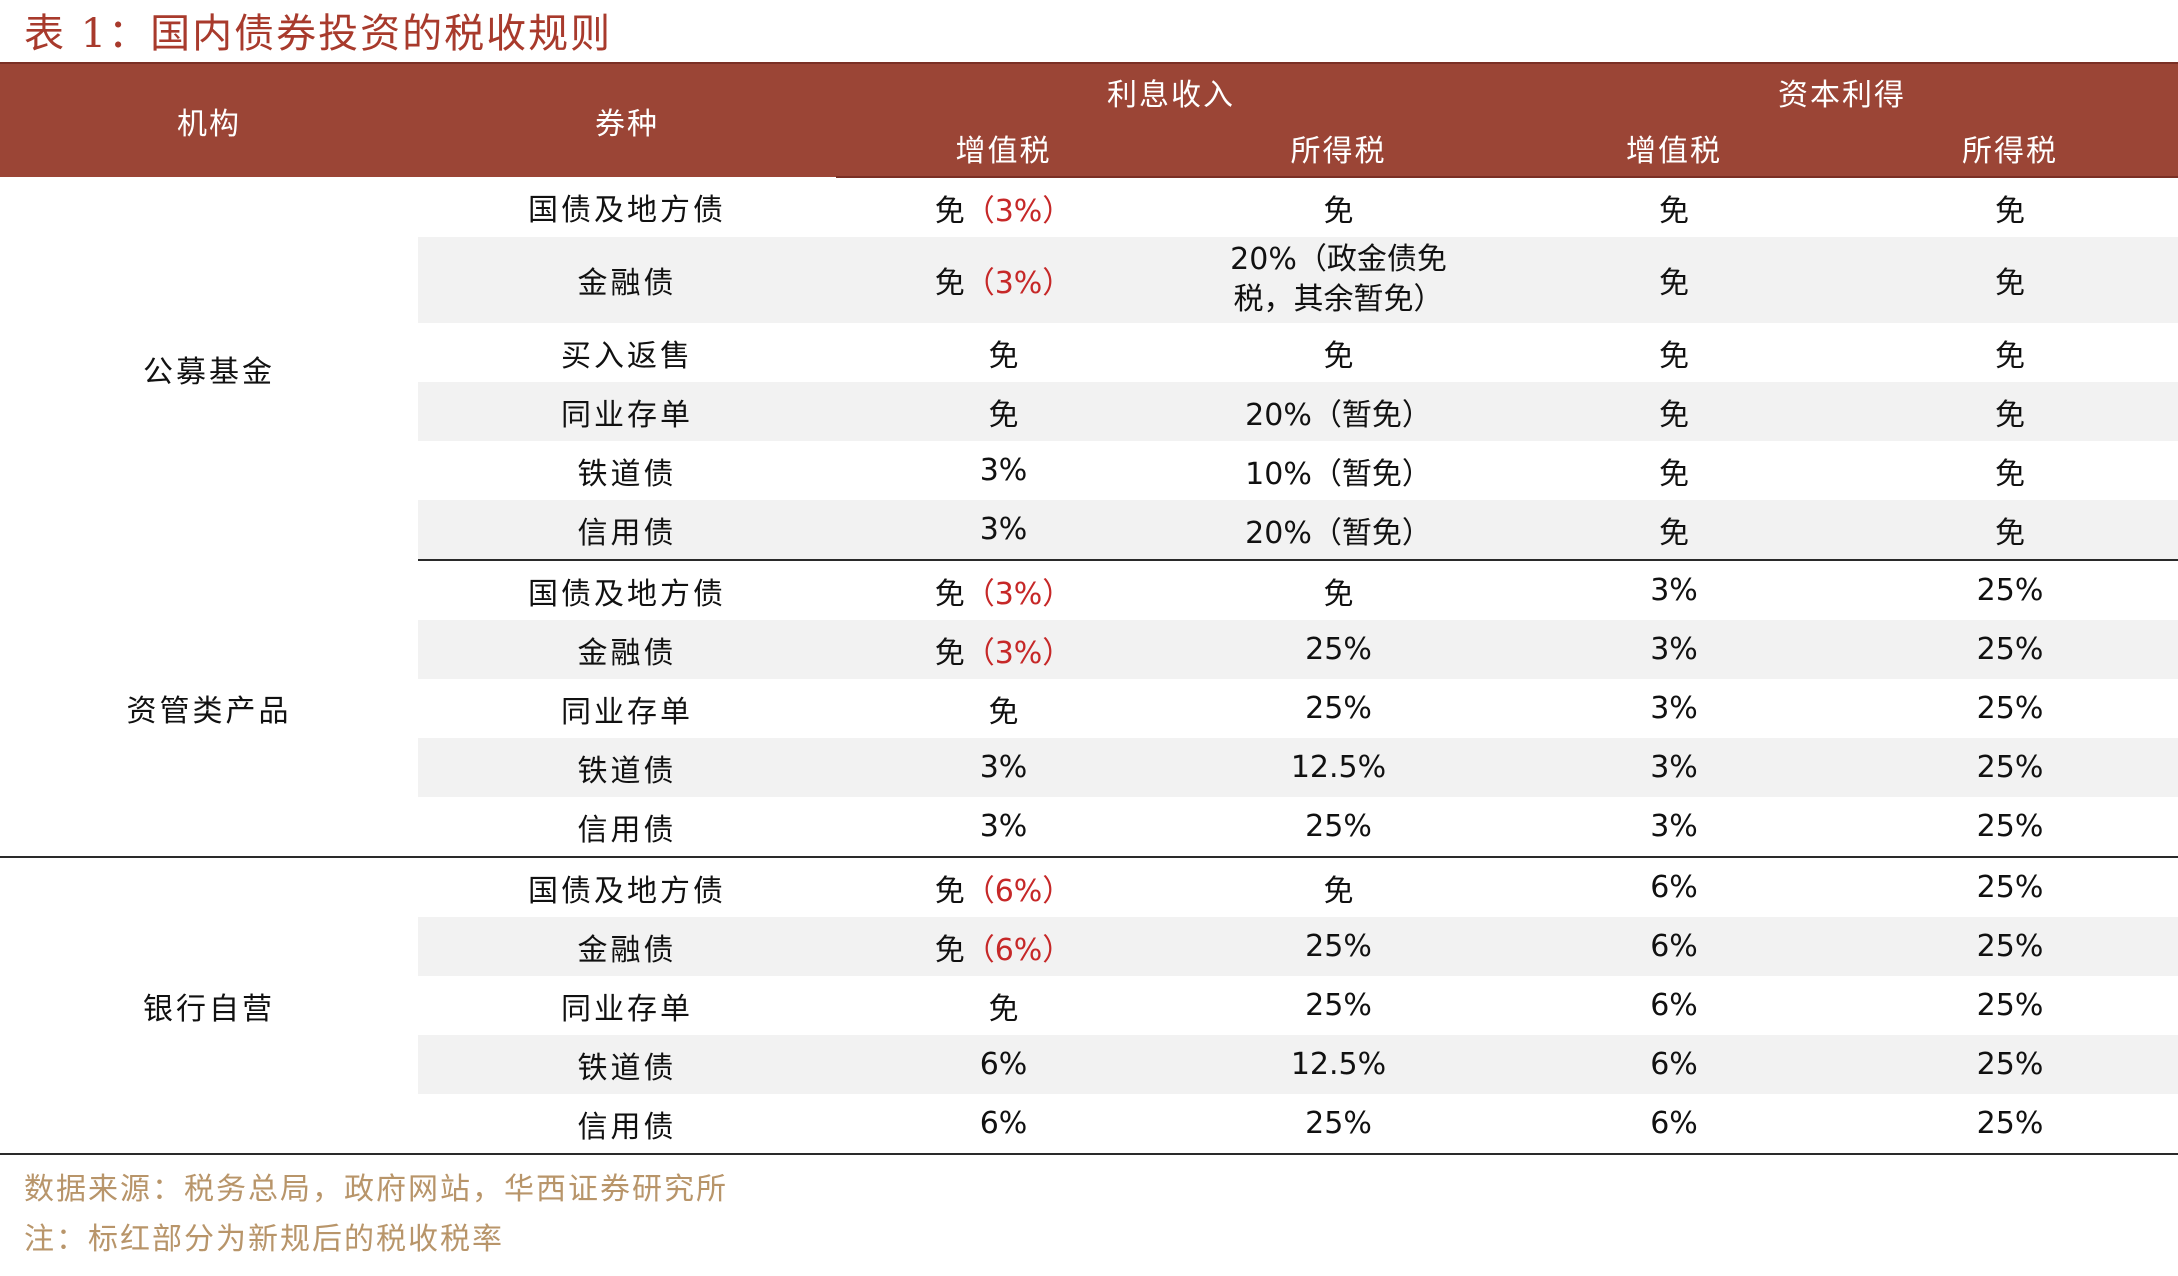 The image size is (2178, 1276). What do you see at coordinates (1338, 149) in the screenshot?
I see `header-interest-income-tax: 所得税` at bounding box center [1338, 149].